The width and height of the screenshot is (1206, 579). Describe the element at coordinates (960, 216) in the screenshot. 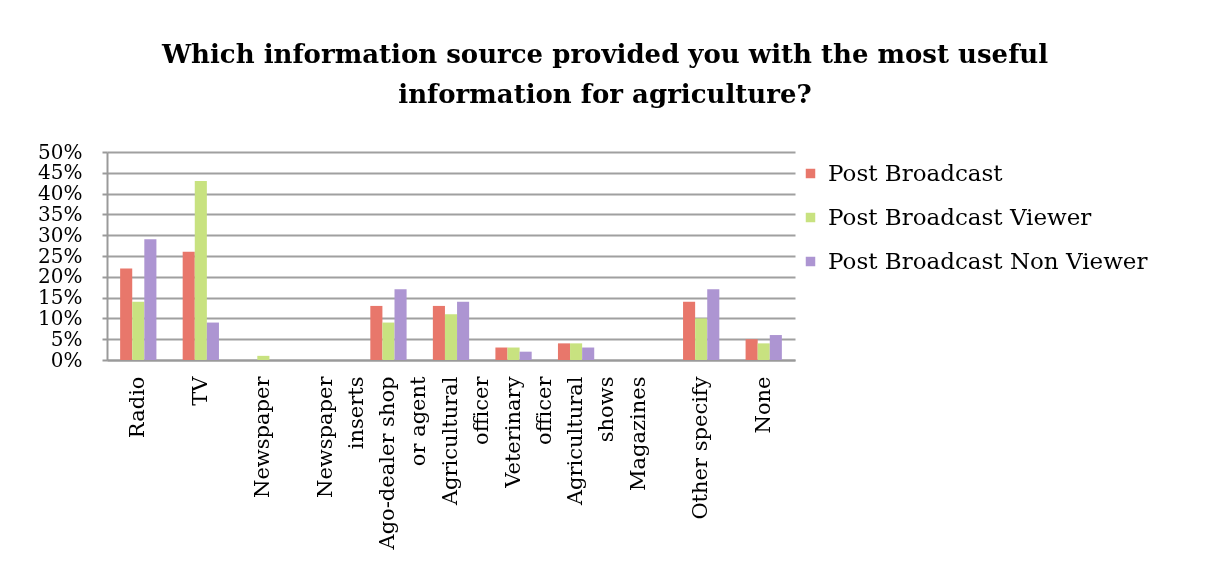

I see `legend-label: Post Broadcast Viewer` at that location.